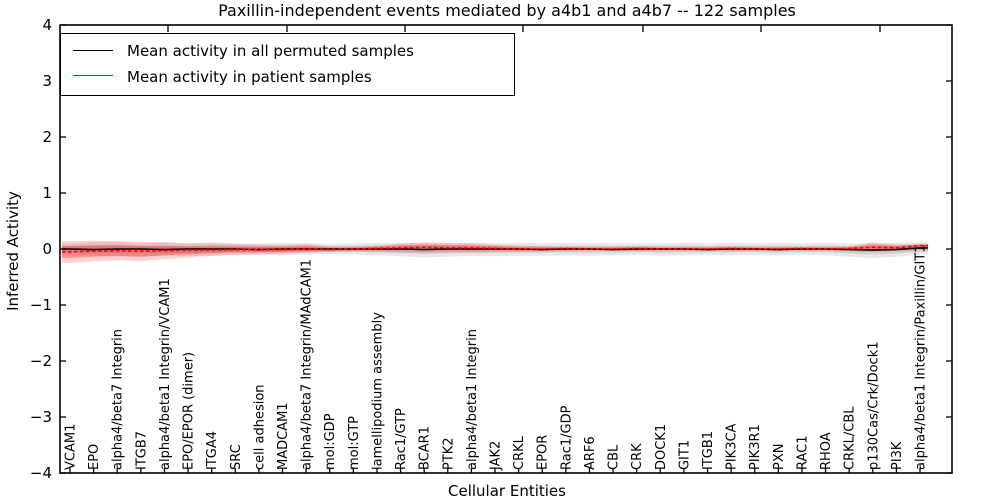  Describe the element at coordinates (47, 249) in the screenshot. I see `y-tick-label: 0` at that location.